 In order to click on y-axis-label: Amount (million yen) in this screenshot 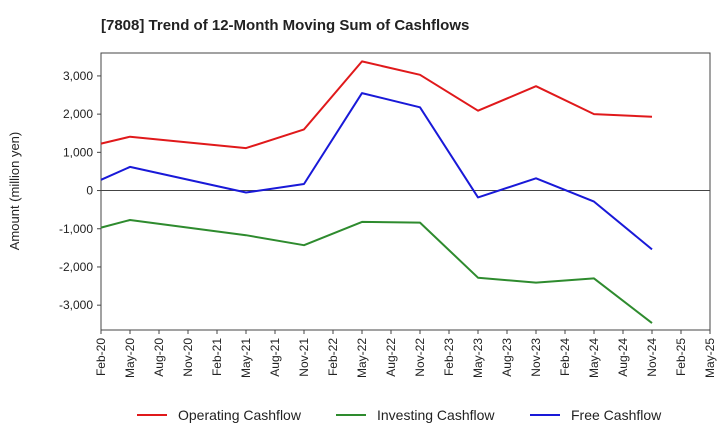, I will do `click(14, 191)`.